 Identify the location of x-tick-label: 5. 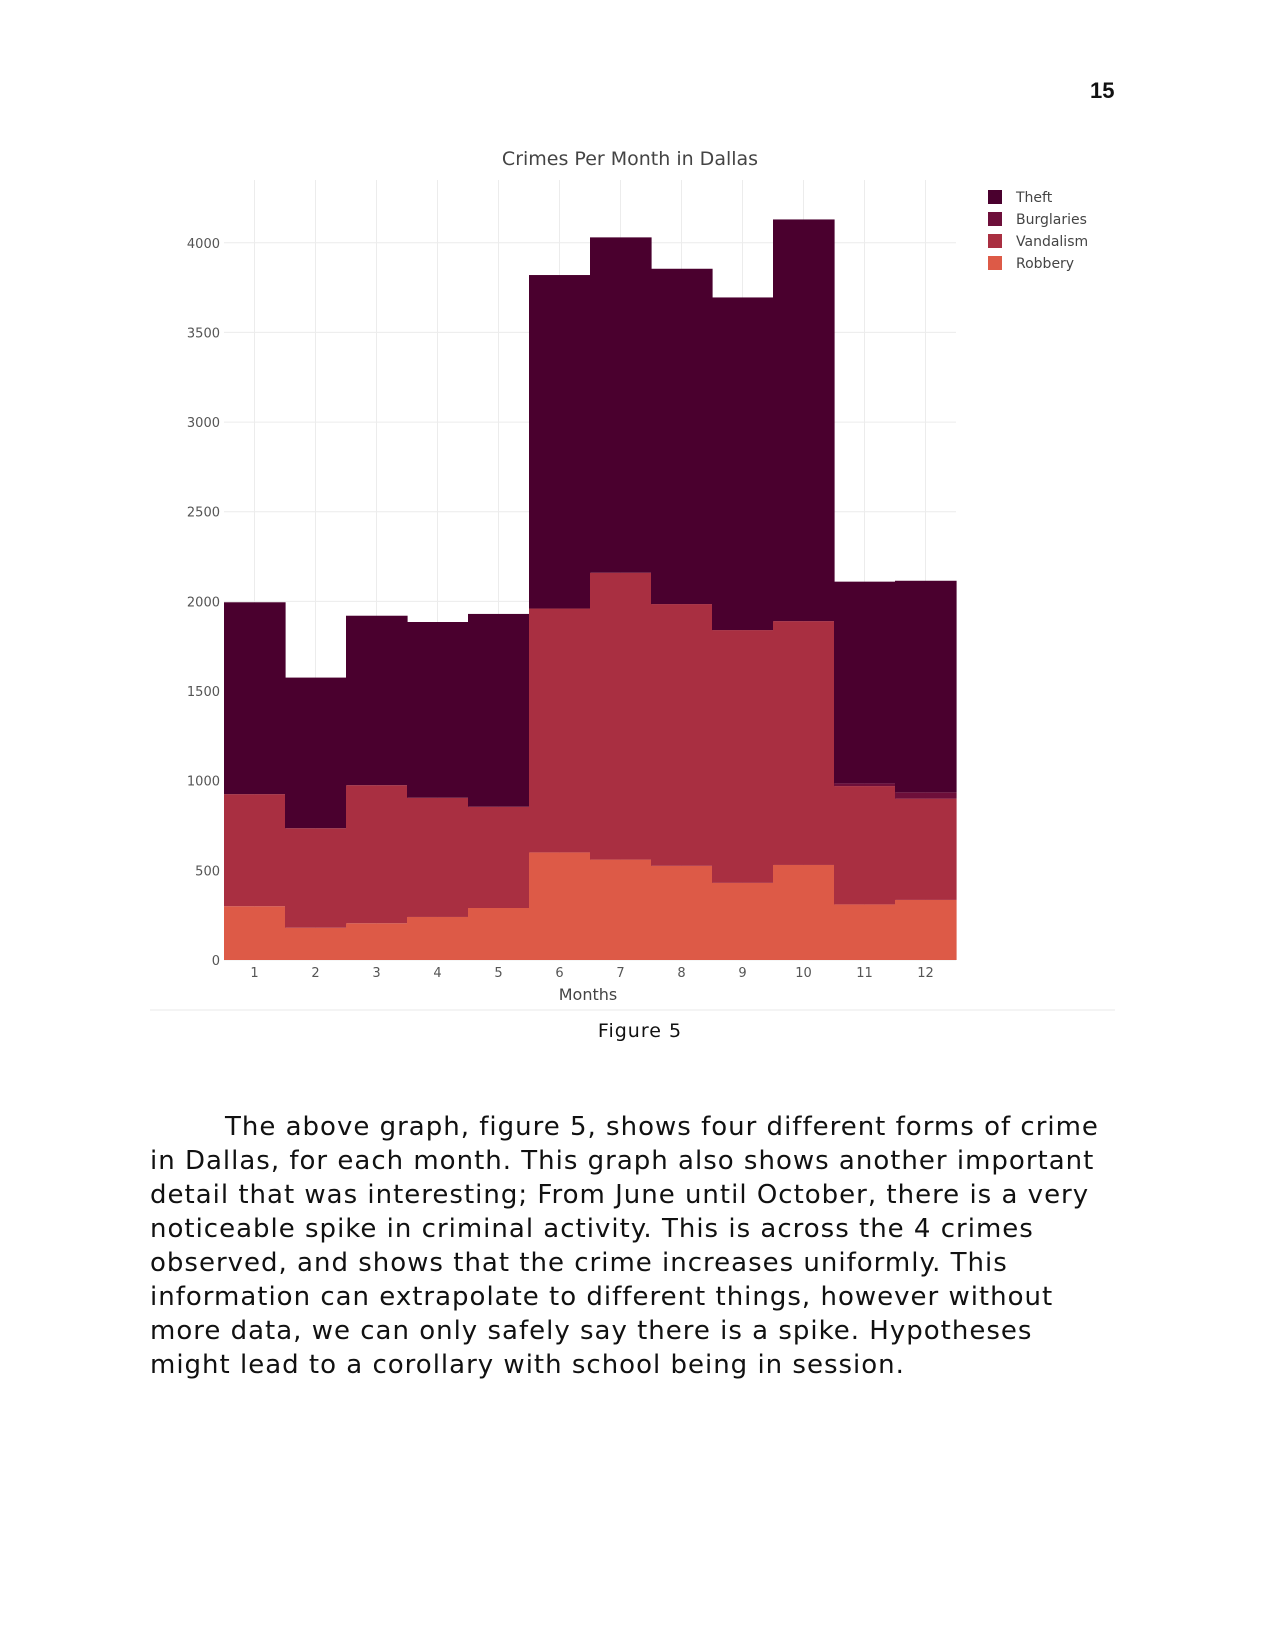
(498, 973).